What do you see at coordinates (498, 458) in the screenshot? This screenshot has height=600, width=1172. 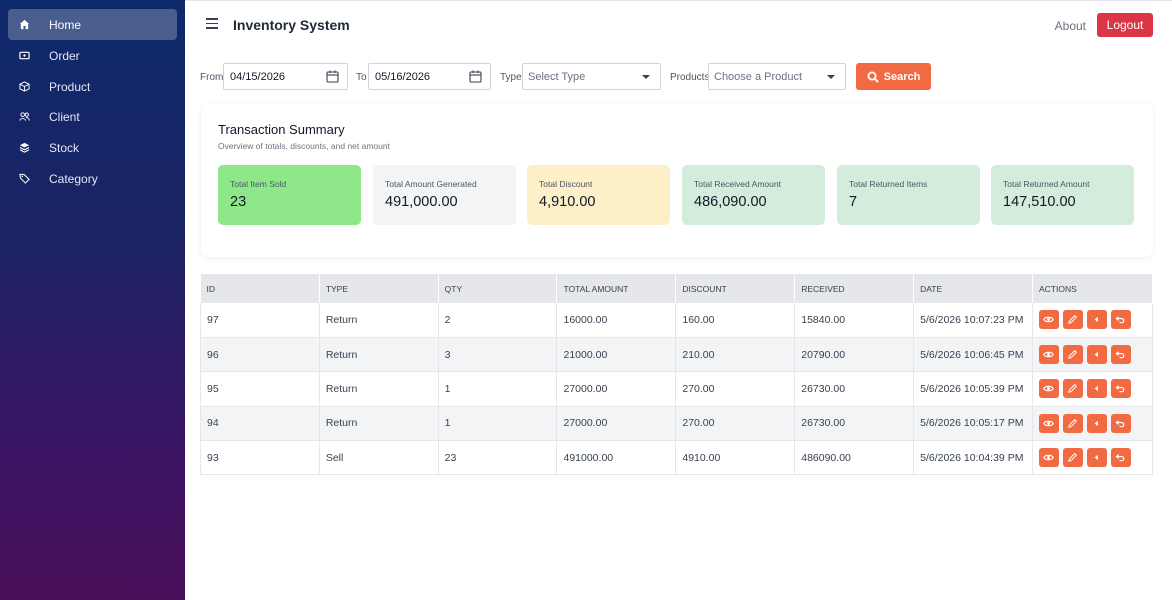 I see `table-cell: 23` at bounding box center [498, 458].